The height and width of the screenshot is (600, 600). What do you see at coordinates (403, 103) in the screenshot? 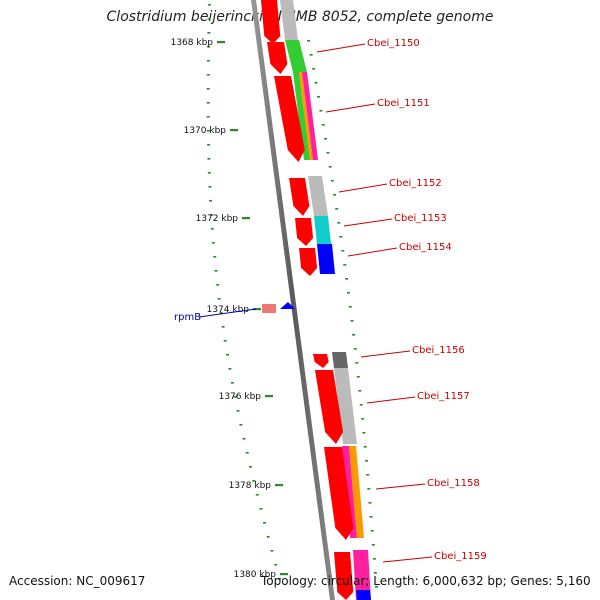
I see `gene-label: Cbei_1151` at bounding box center [403, 103].